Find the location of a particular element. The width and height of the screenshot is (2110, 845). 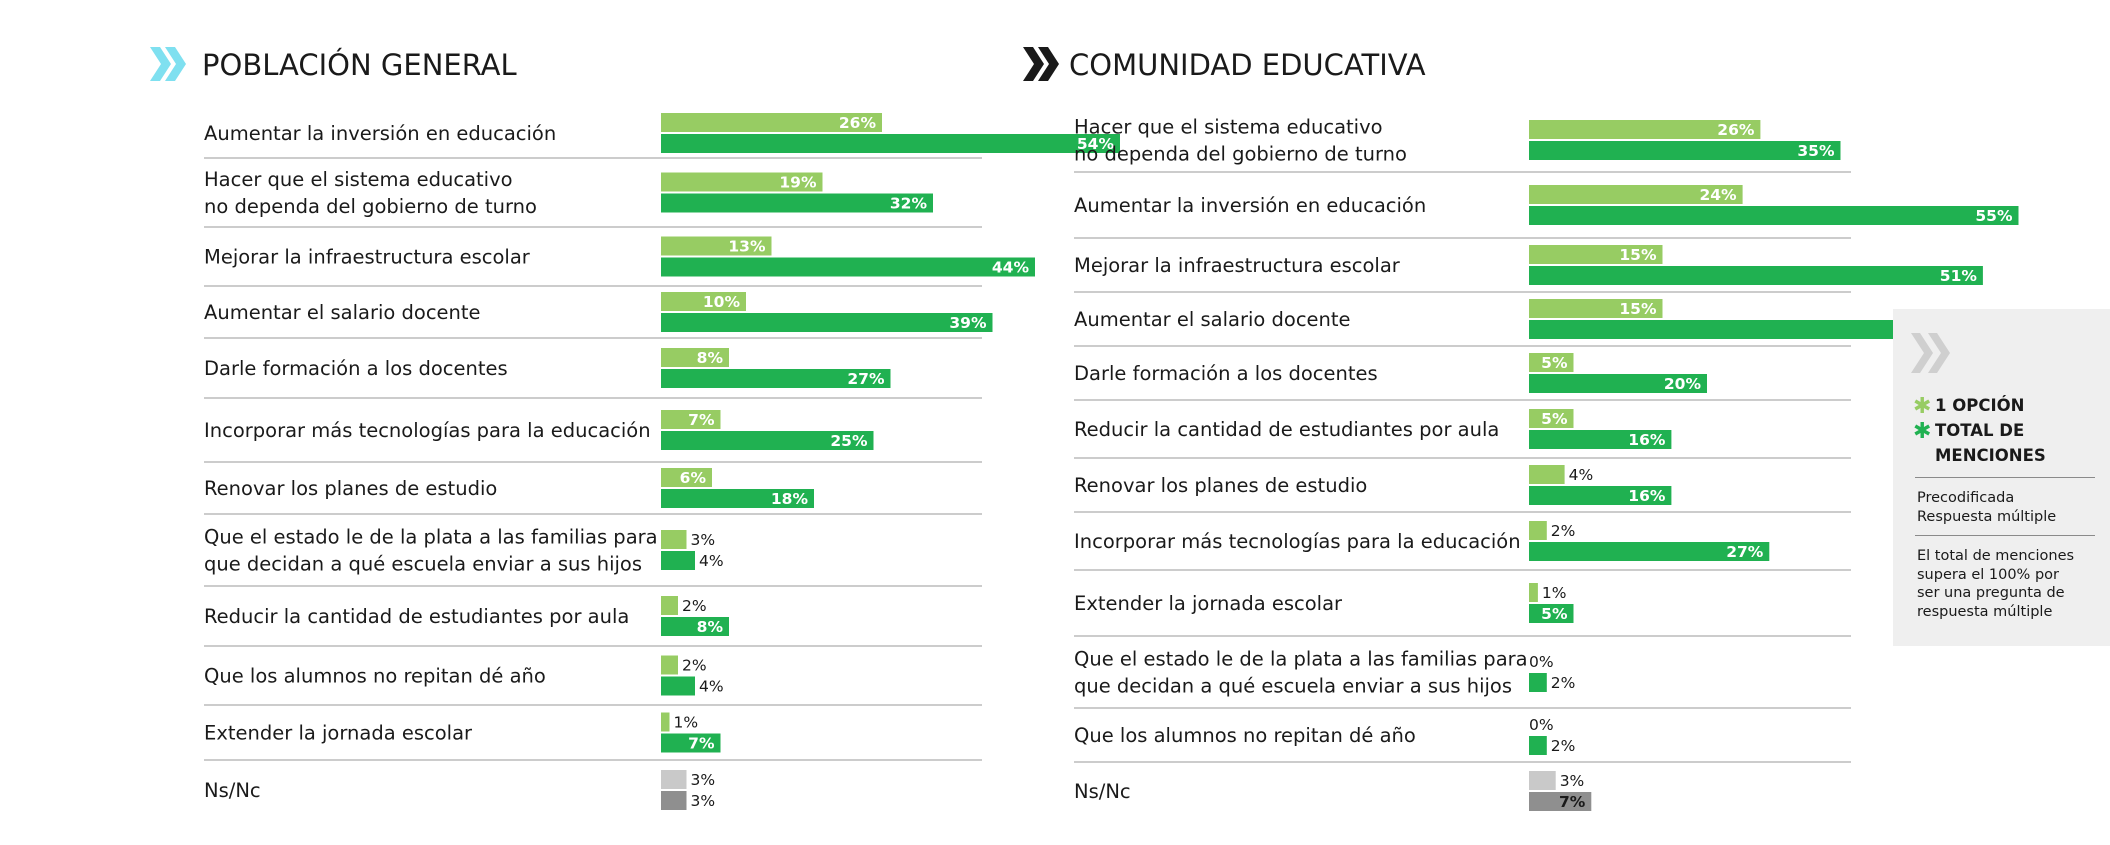

data-label: 10% is located at coordinates (722, 302).